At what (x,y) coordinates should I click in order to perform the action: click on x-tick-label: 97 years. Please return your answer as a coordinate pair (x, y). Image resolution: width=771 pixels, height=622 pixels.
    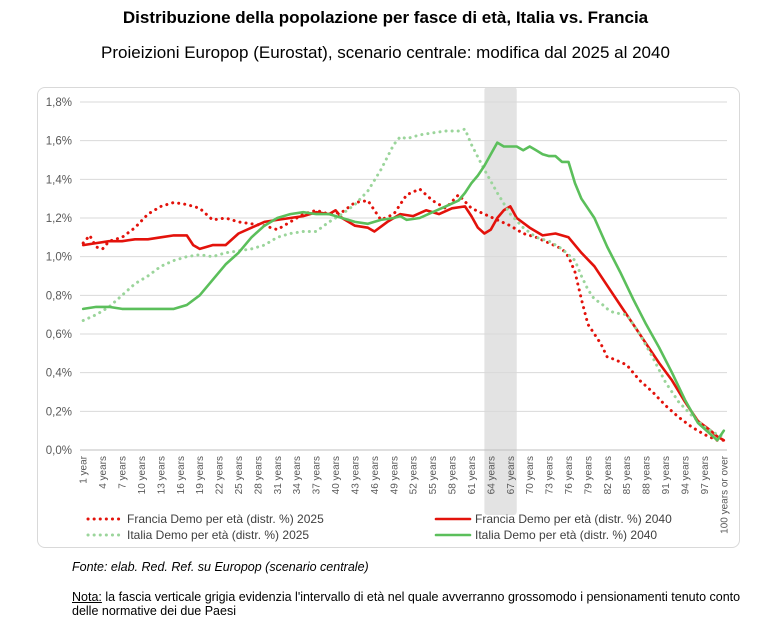
    Looking at the image, I should click on (705, 475).